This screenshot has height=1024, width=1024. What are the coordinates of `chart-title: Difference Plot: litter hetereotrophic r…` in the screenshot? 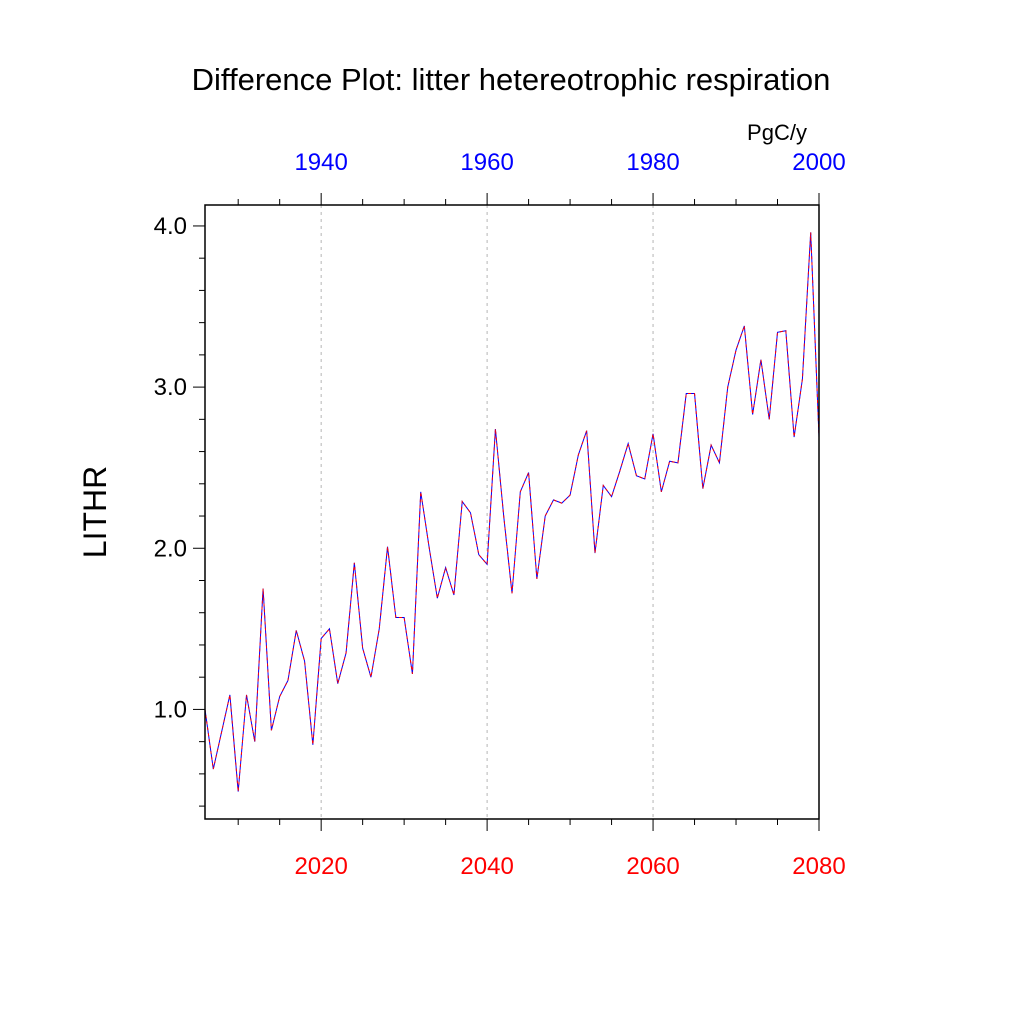 It's located at (511, 79).